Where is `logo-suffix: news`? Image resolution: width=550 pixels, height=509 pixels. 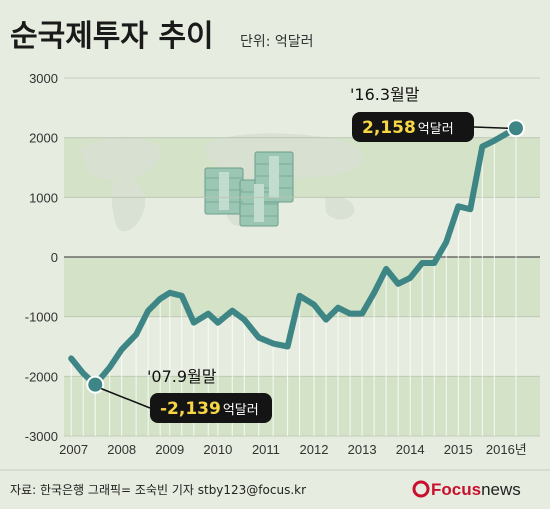
logo-suffix: news is located at coordinates (501, 489).